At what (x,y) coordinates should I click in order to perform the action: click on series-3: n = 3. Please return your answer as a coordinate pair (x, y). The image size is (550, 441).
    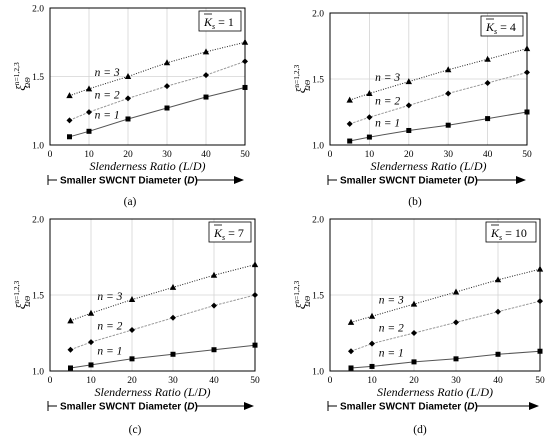
    Looking at the image, I should click on (157, 68).